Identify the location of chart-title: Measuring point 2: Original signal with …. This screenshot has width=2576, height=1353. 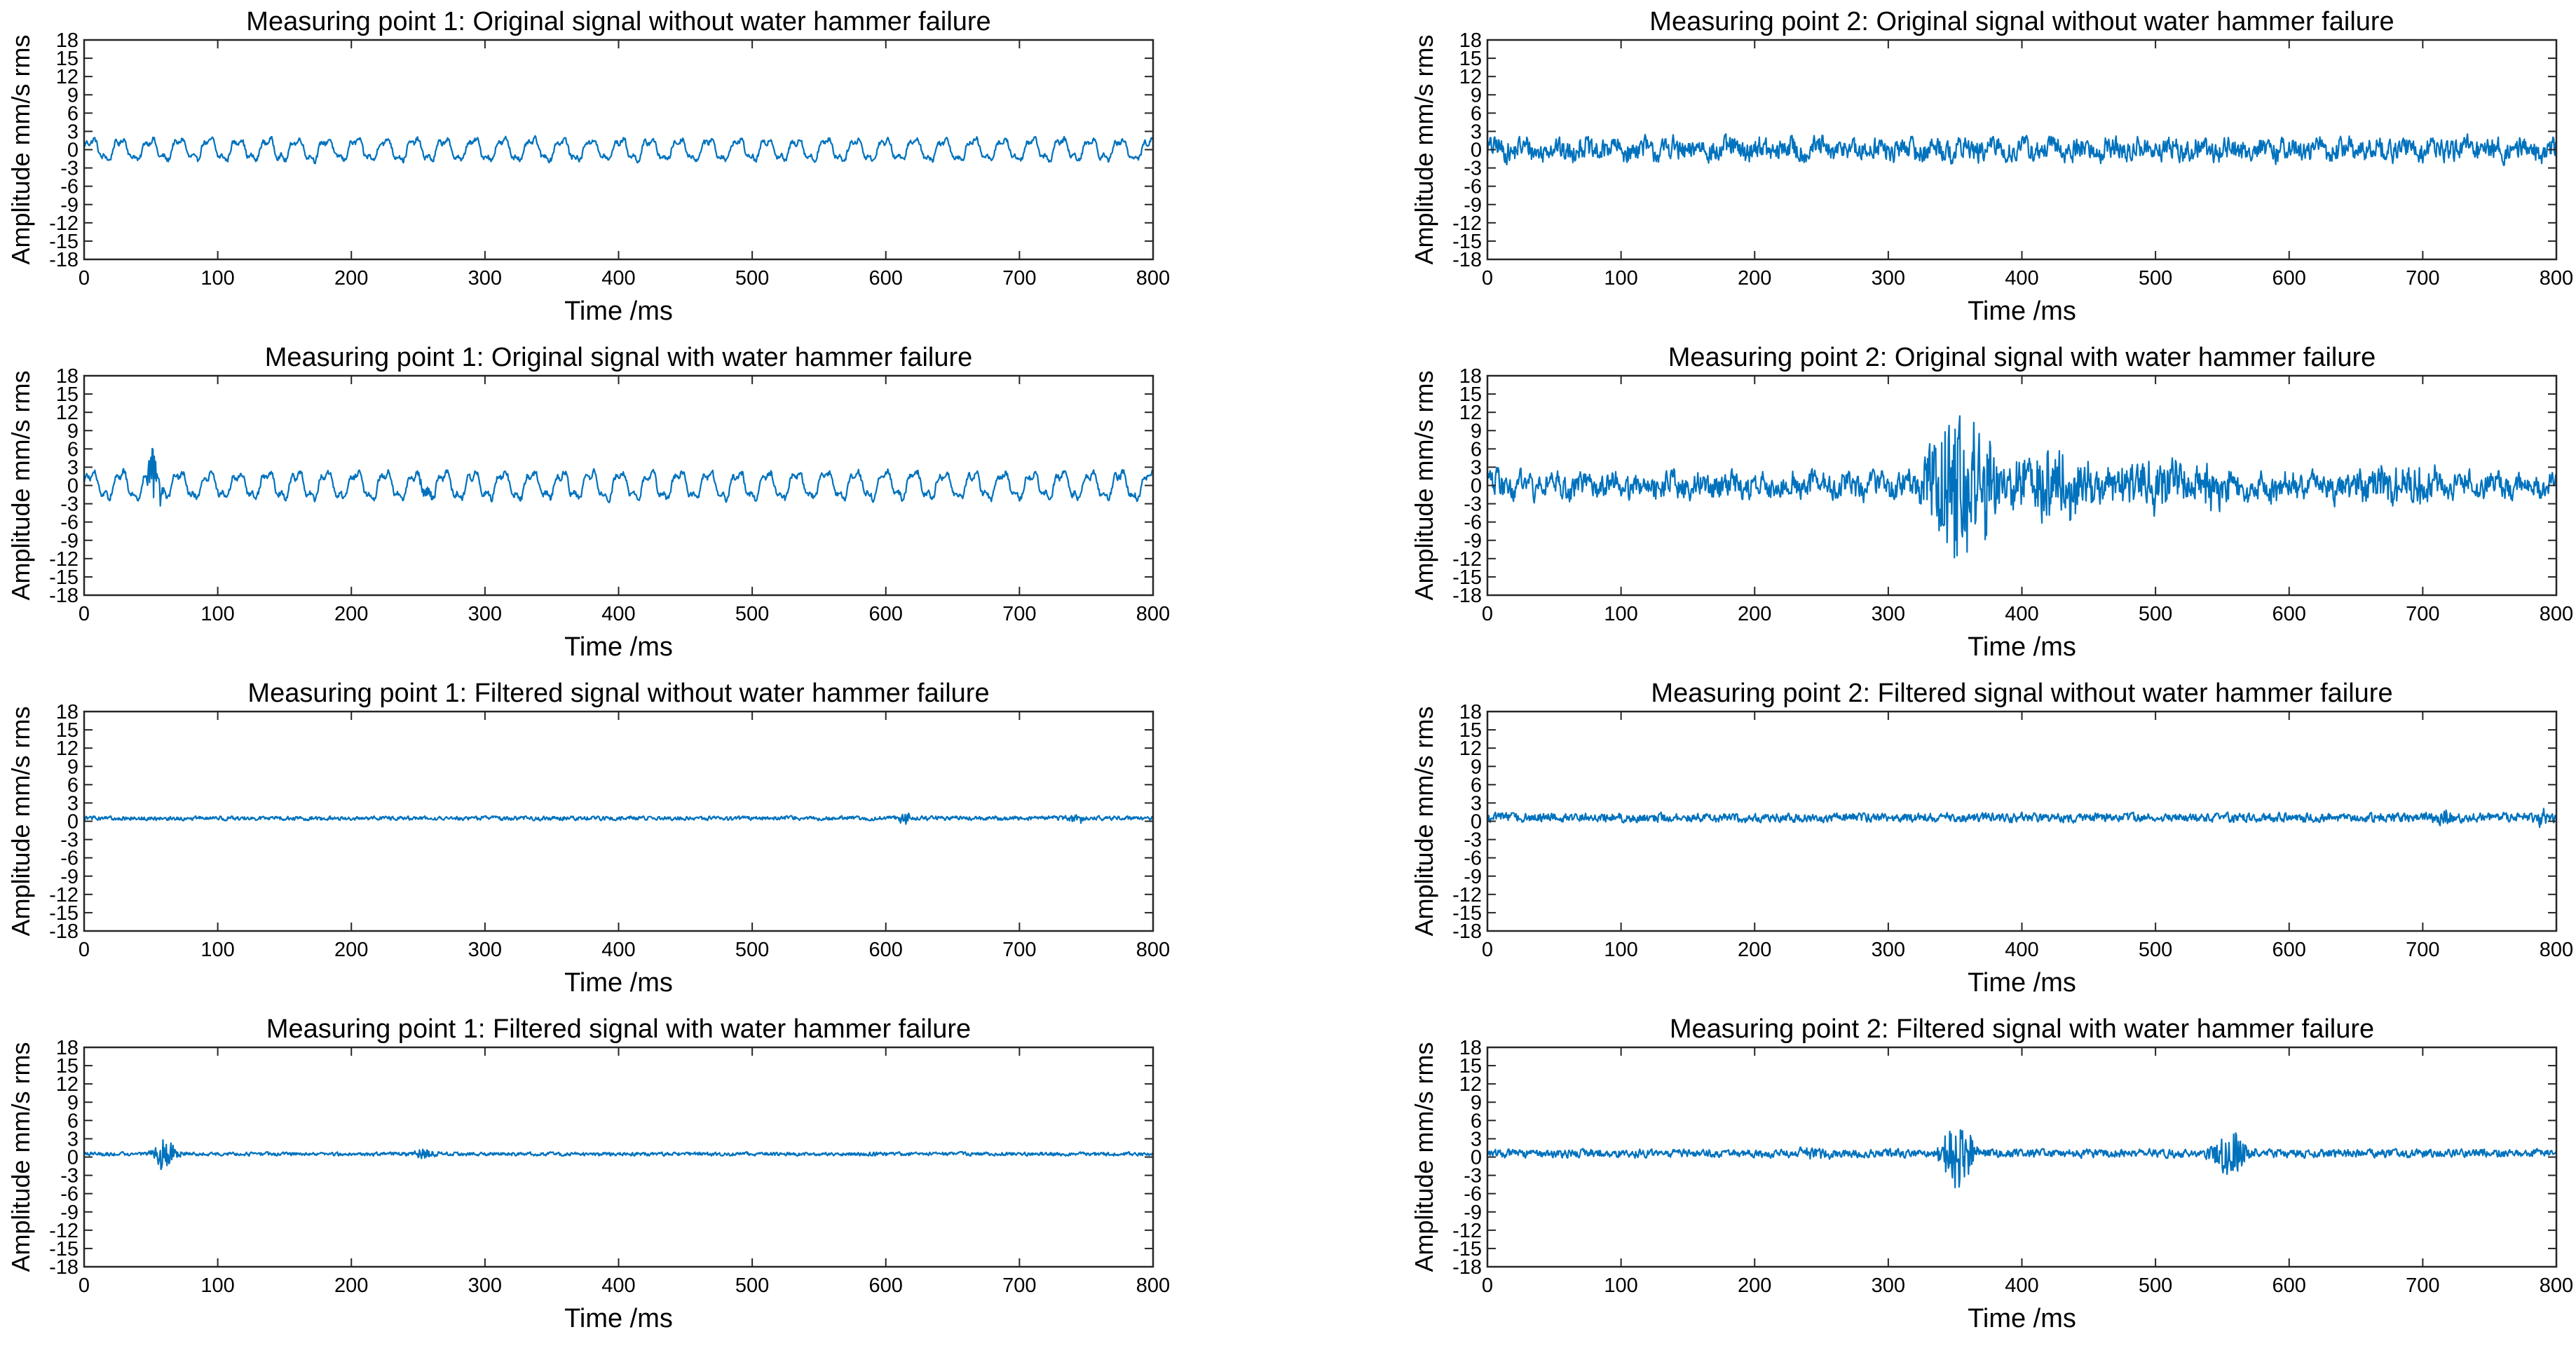
(2022, 357).